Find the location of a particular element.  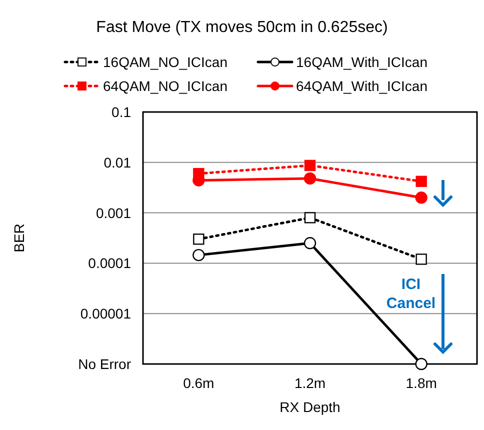

legend-label: 64QAM_With_ICIcan is located at coordinates (362, 86).